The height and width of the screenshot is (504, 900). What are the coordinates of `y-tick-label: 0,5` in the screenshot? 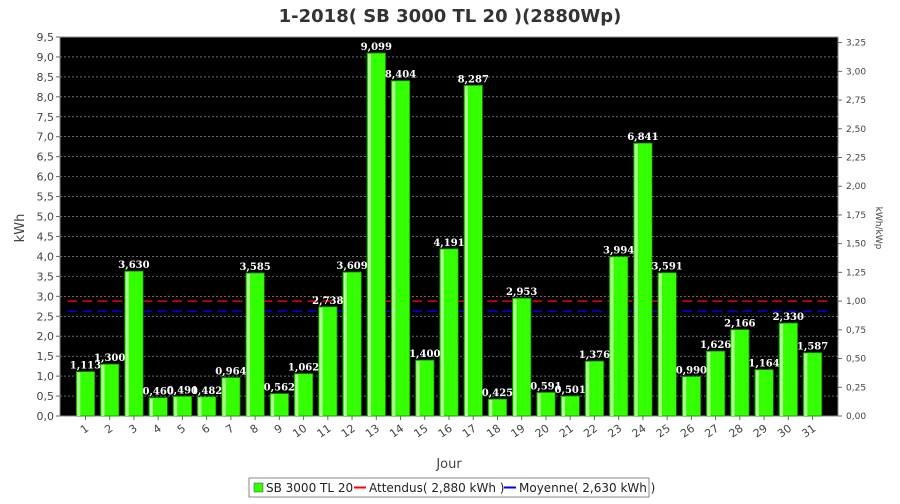 It's located at (46, 396).